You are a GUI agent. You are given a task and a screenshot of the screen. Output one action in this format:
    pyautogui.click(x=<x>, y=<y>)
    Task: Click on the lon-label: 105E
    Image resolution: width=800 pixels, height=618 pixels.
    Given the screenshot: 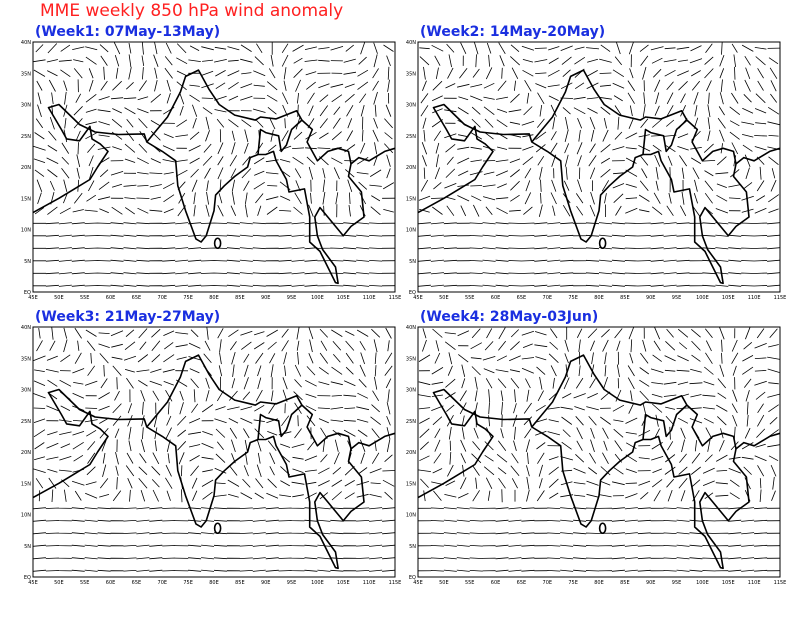 What is the action you would take?
    pyautogui.click(x=343, y=583)
    